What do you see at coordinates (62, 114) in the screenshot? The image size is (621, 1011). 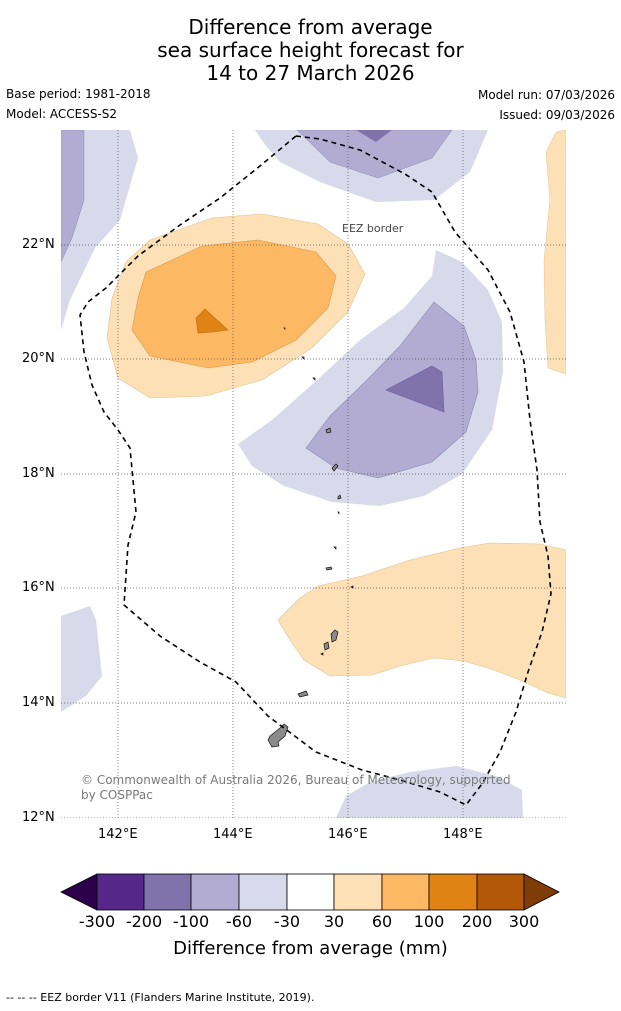 I see `model-name: Model: ACCESS-S2` at bounding box center [62, 114].